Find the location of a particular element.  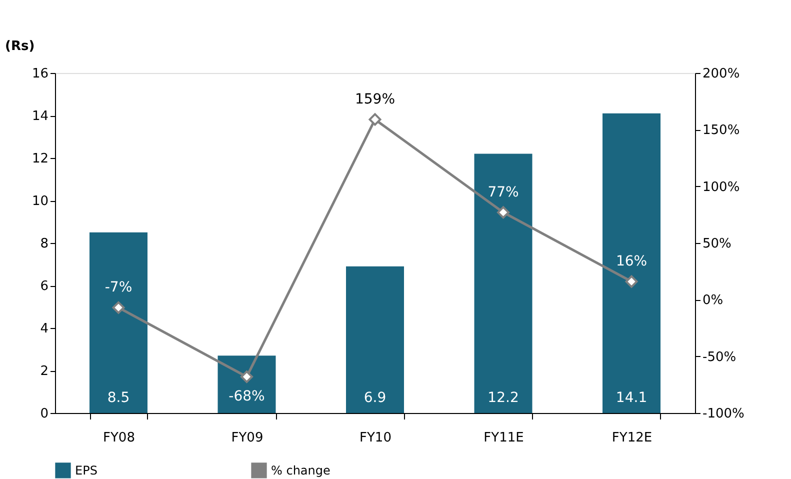

data-label: 77% is located at coordinates (503, 192).